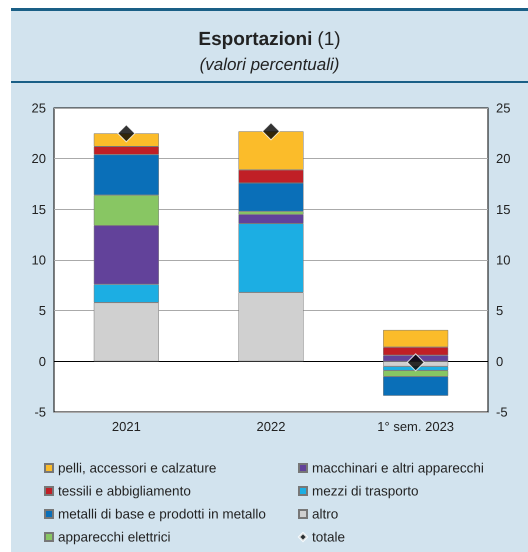 Image resolution: width=528 pixels, height=552 pixels. I want to click on chart-title: Esportazioni (1), so click(269, 39).